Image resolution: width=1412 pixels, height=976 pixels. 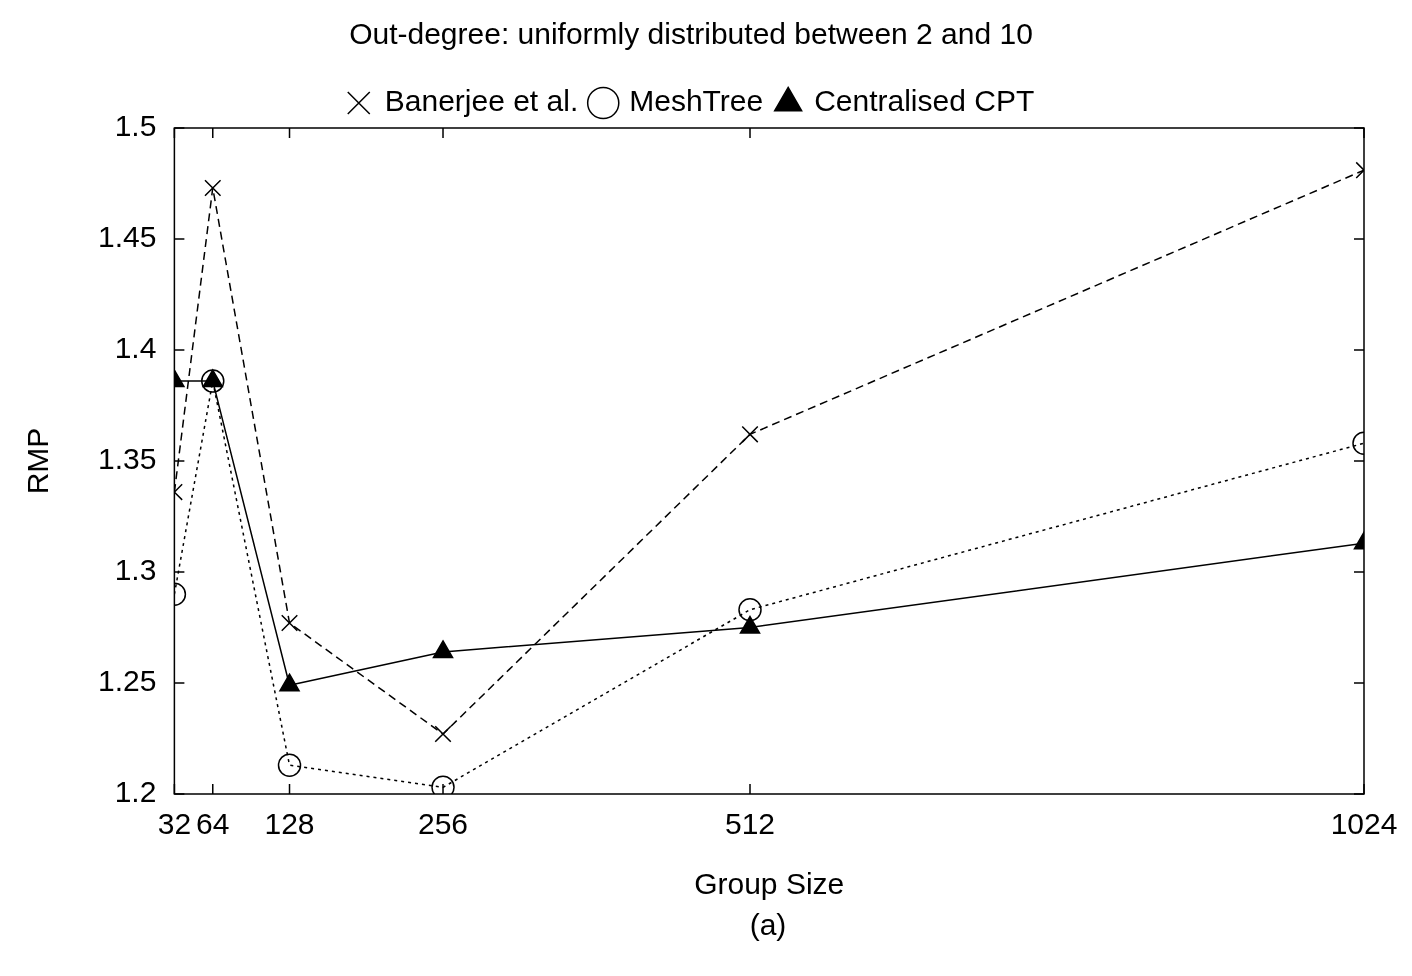 What do you see at coordinates (769, 884) in the screenshot?
I see `x-axis-title: Group Size` at bounding box center [769, 884].